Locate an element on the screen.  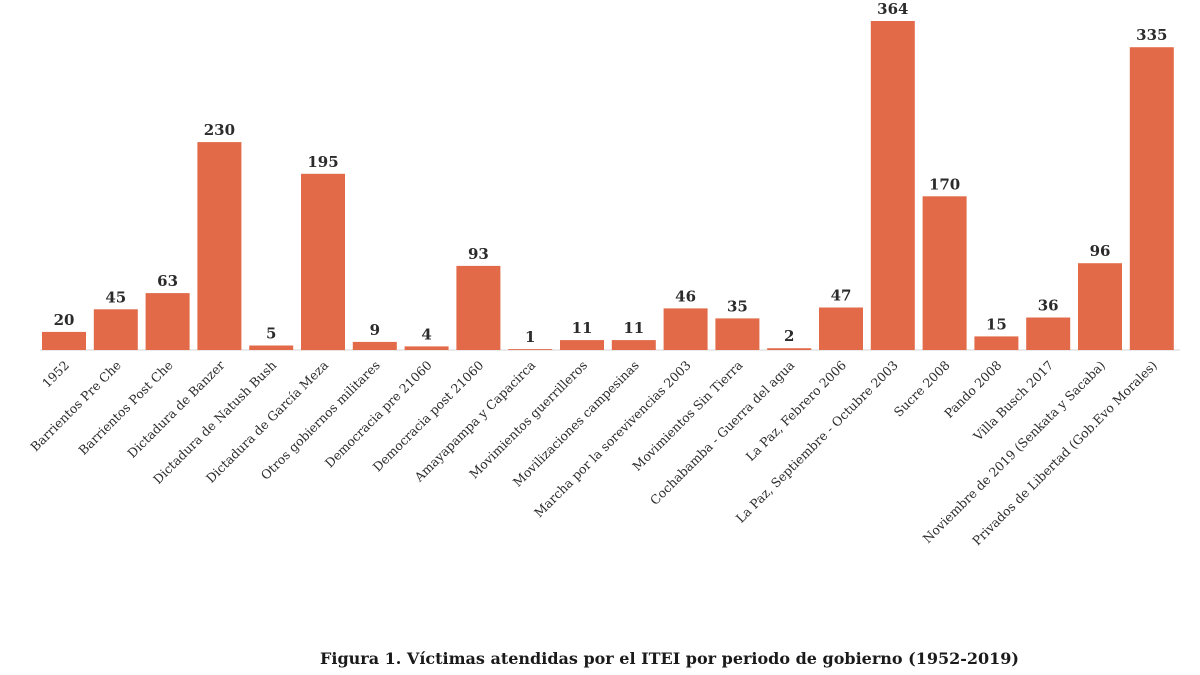
value-label: 35 is located at coordinates (737, 306).